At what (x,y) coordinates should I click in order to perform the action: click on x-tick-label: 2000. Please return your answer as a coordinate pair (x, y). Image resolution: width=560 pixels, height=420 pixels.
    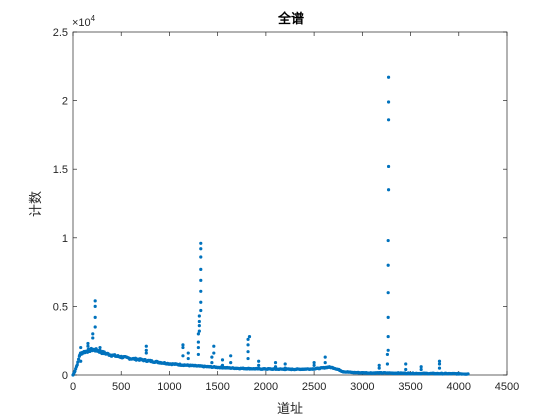
    Looking at the image, I should click on (266, 387).